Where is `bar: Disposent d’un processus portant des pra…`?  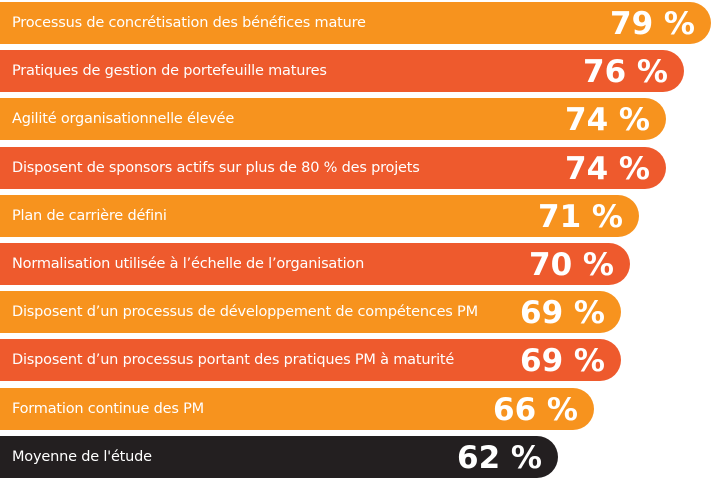 bar: Disposent d’un processus portant des pra… is located at coordinates (310, 360).